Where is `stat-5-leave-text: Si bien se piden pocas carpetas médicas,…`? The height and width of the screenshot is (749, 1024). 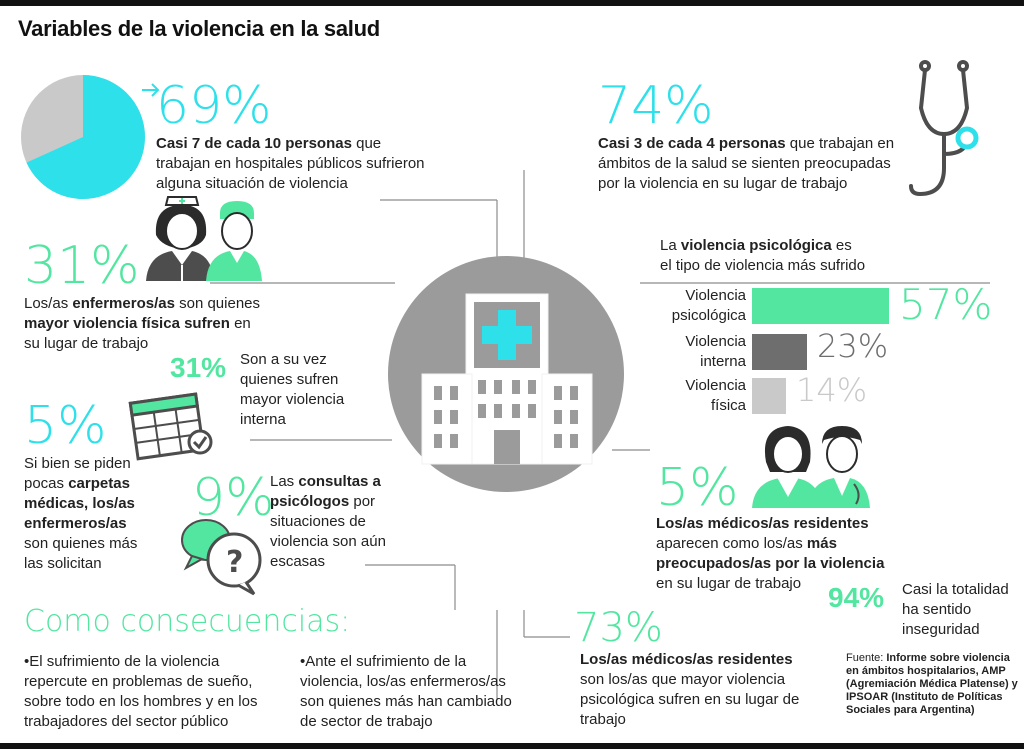 stat-5-leave-text: Si bien se piden pocas carpetas médicas,… is located at coordinates (81, 513).